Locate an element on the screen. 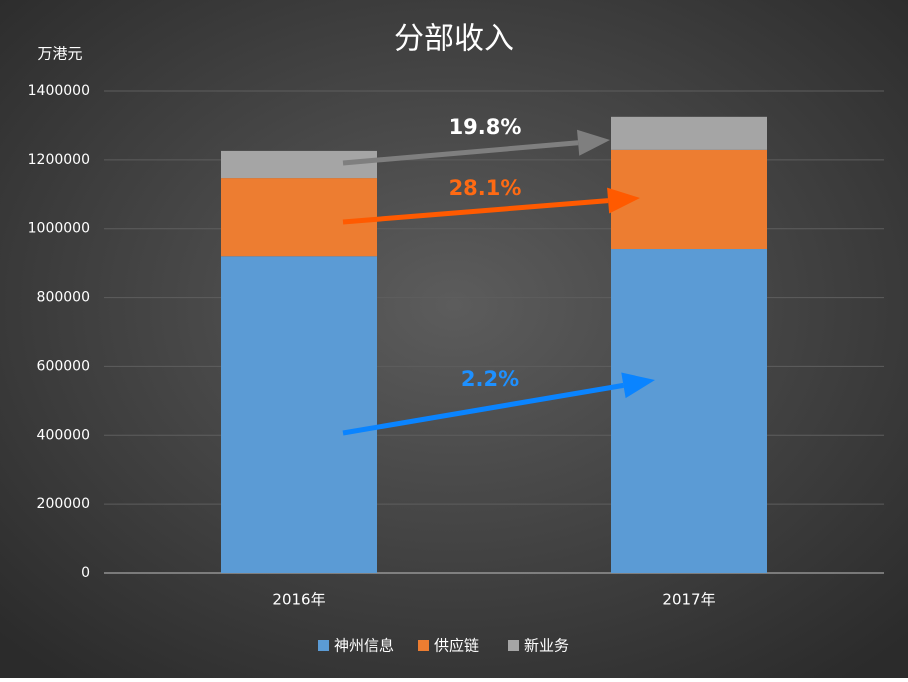  annotation: 2.2% is located at coordinates (490, 379).